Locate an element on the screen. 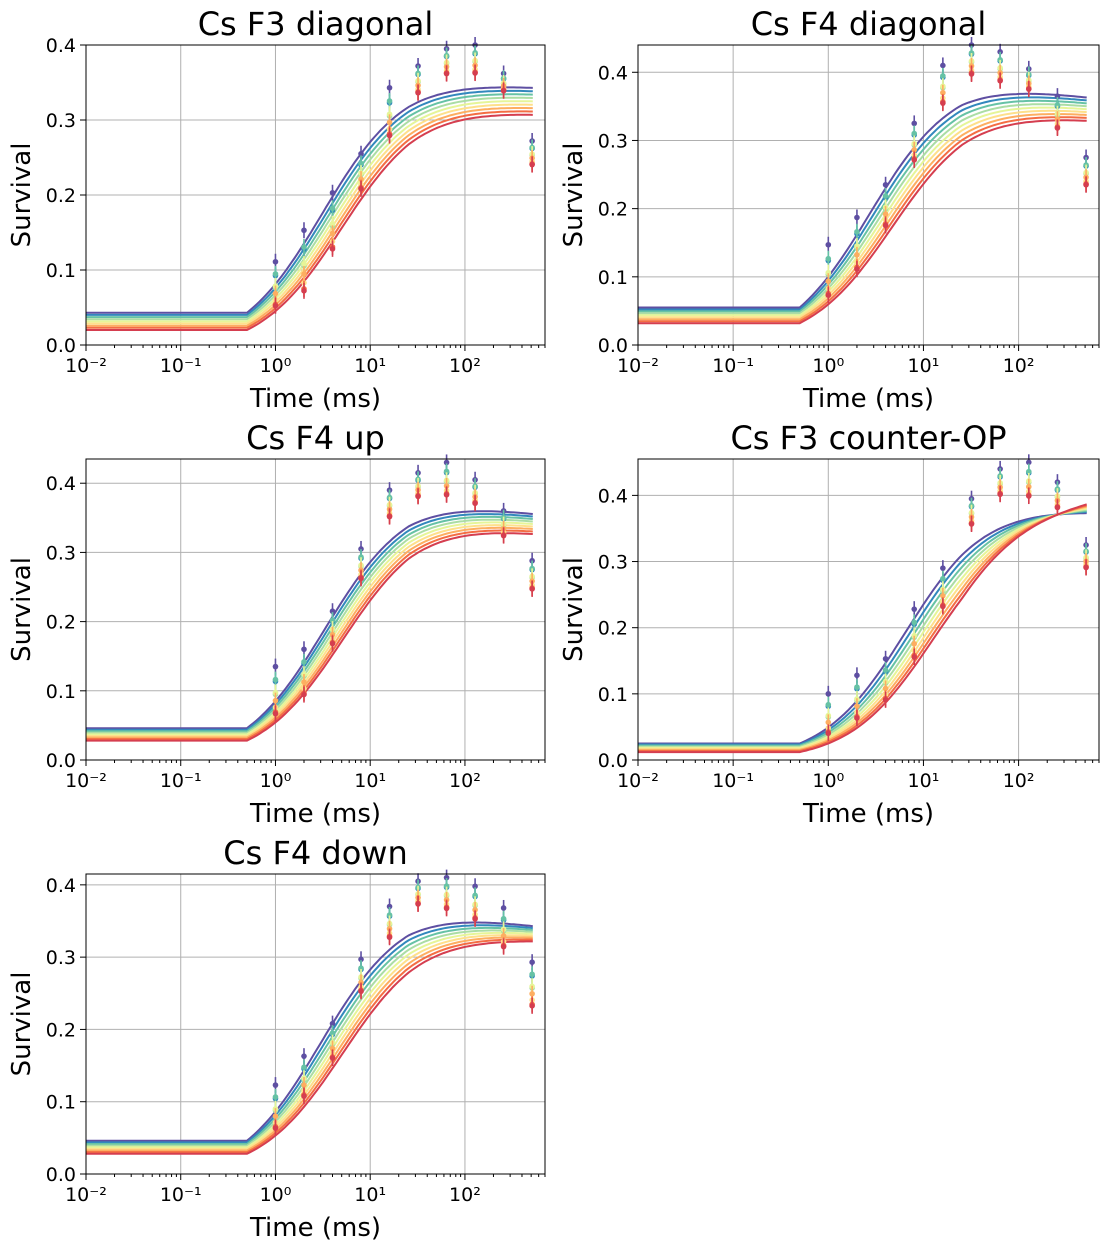 The width and height of the screenshot is (1107, 1252). chart-title: Cs F4 up is located at coordinates (315, 438).